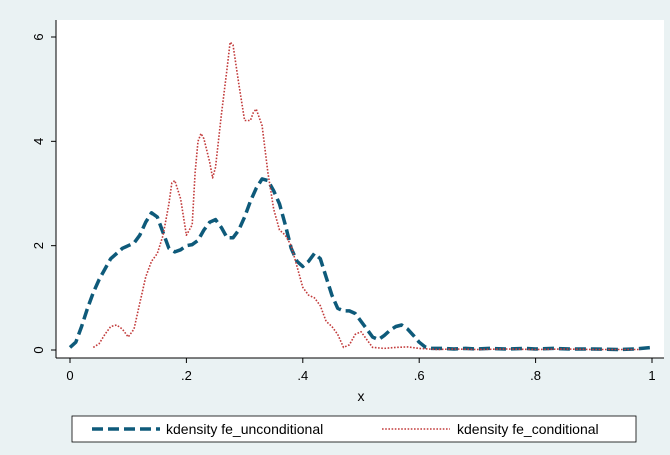 This screenshot has height=455, width=670. I want to click on x-tick-label: .8, so click(535, 375).